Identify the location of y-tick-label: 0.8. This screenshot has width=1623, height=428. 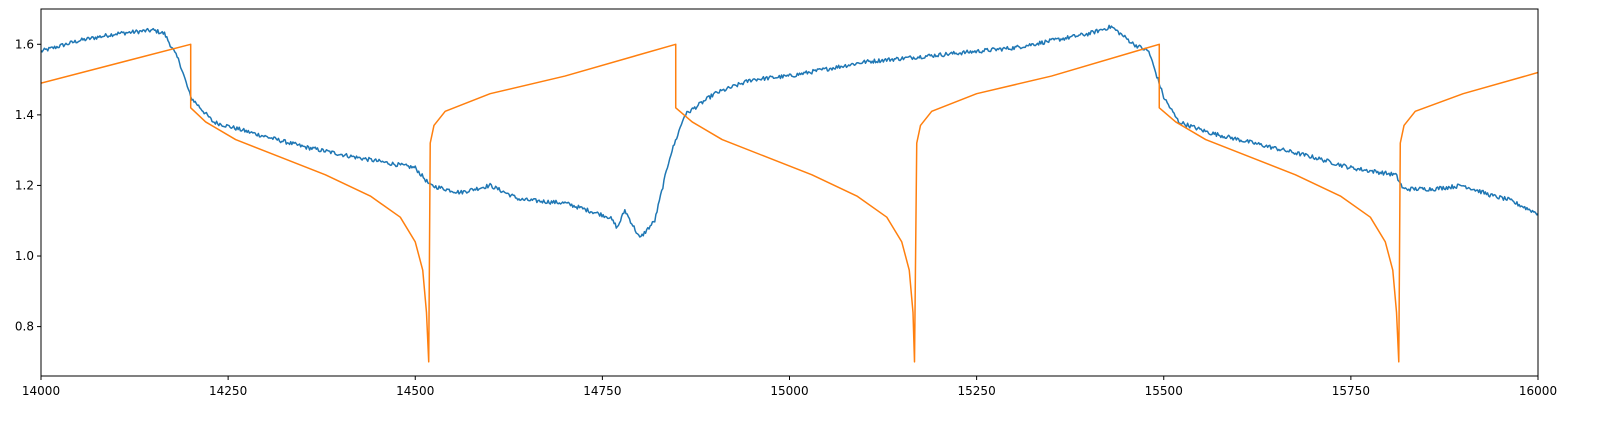
(24, 327).